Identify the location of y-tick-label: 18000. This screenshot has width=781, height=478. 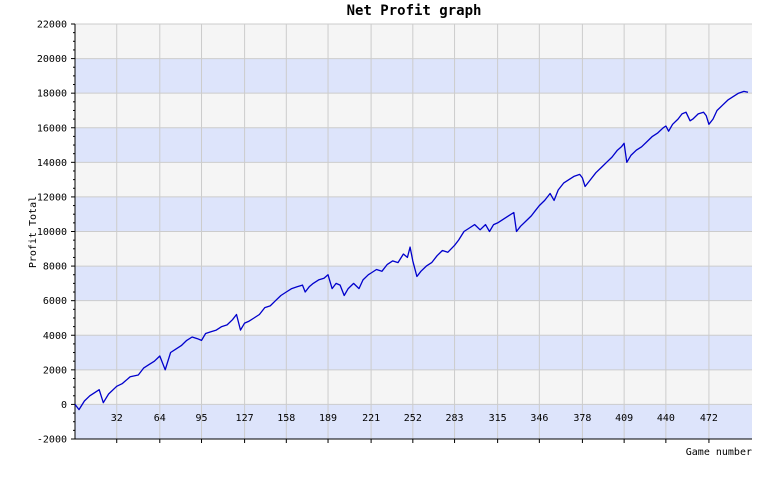
(52, 94).